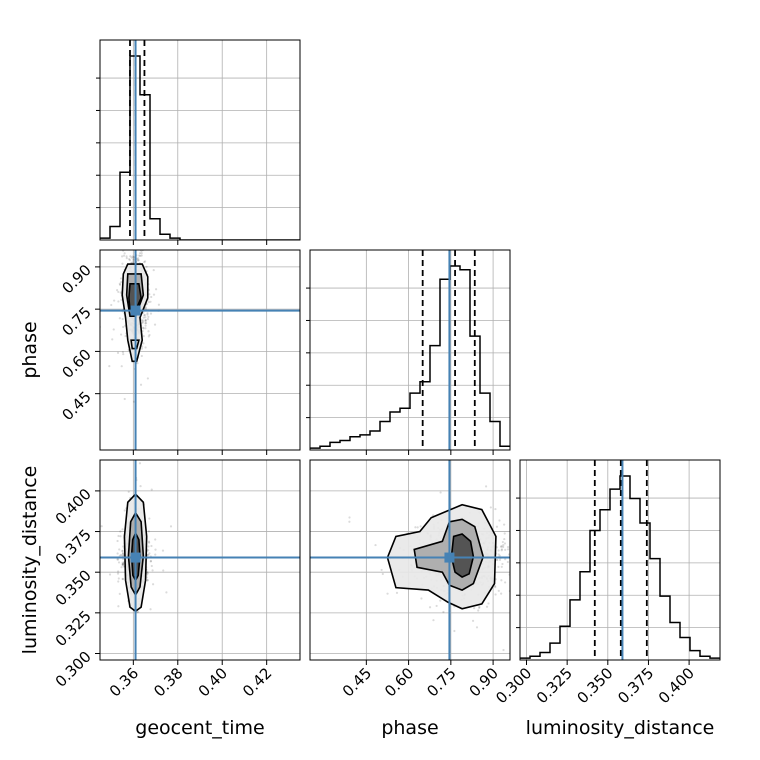 Image resolution: width=760 pixels, height=760 pixels. I want to click on x-tick-label: 0.40, so click(213, 682).